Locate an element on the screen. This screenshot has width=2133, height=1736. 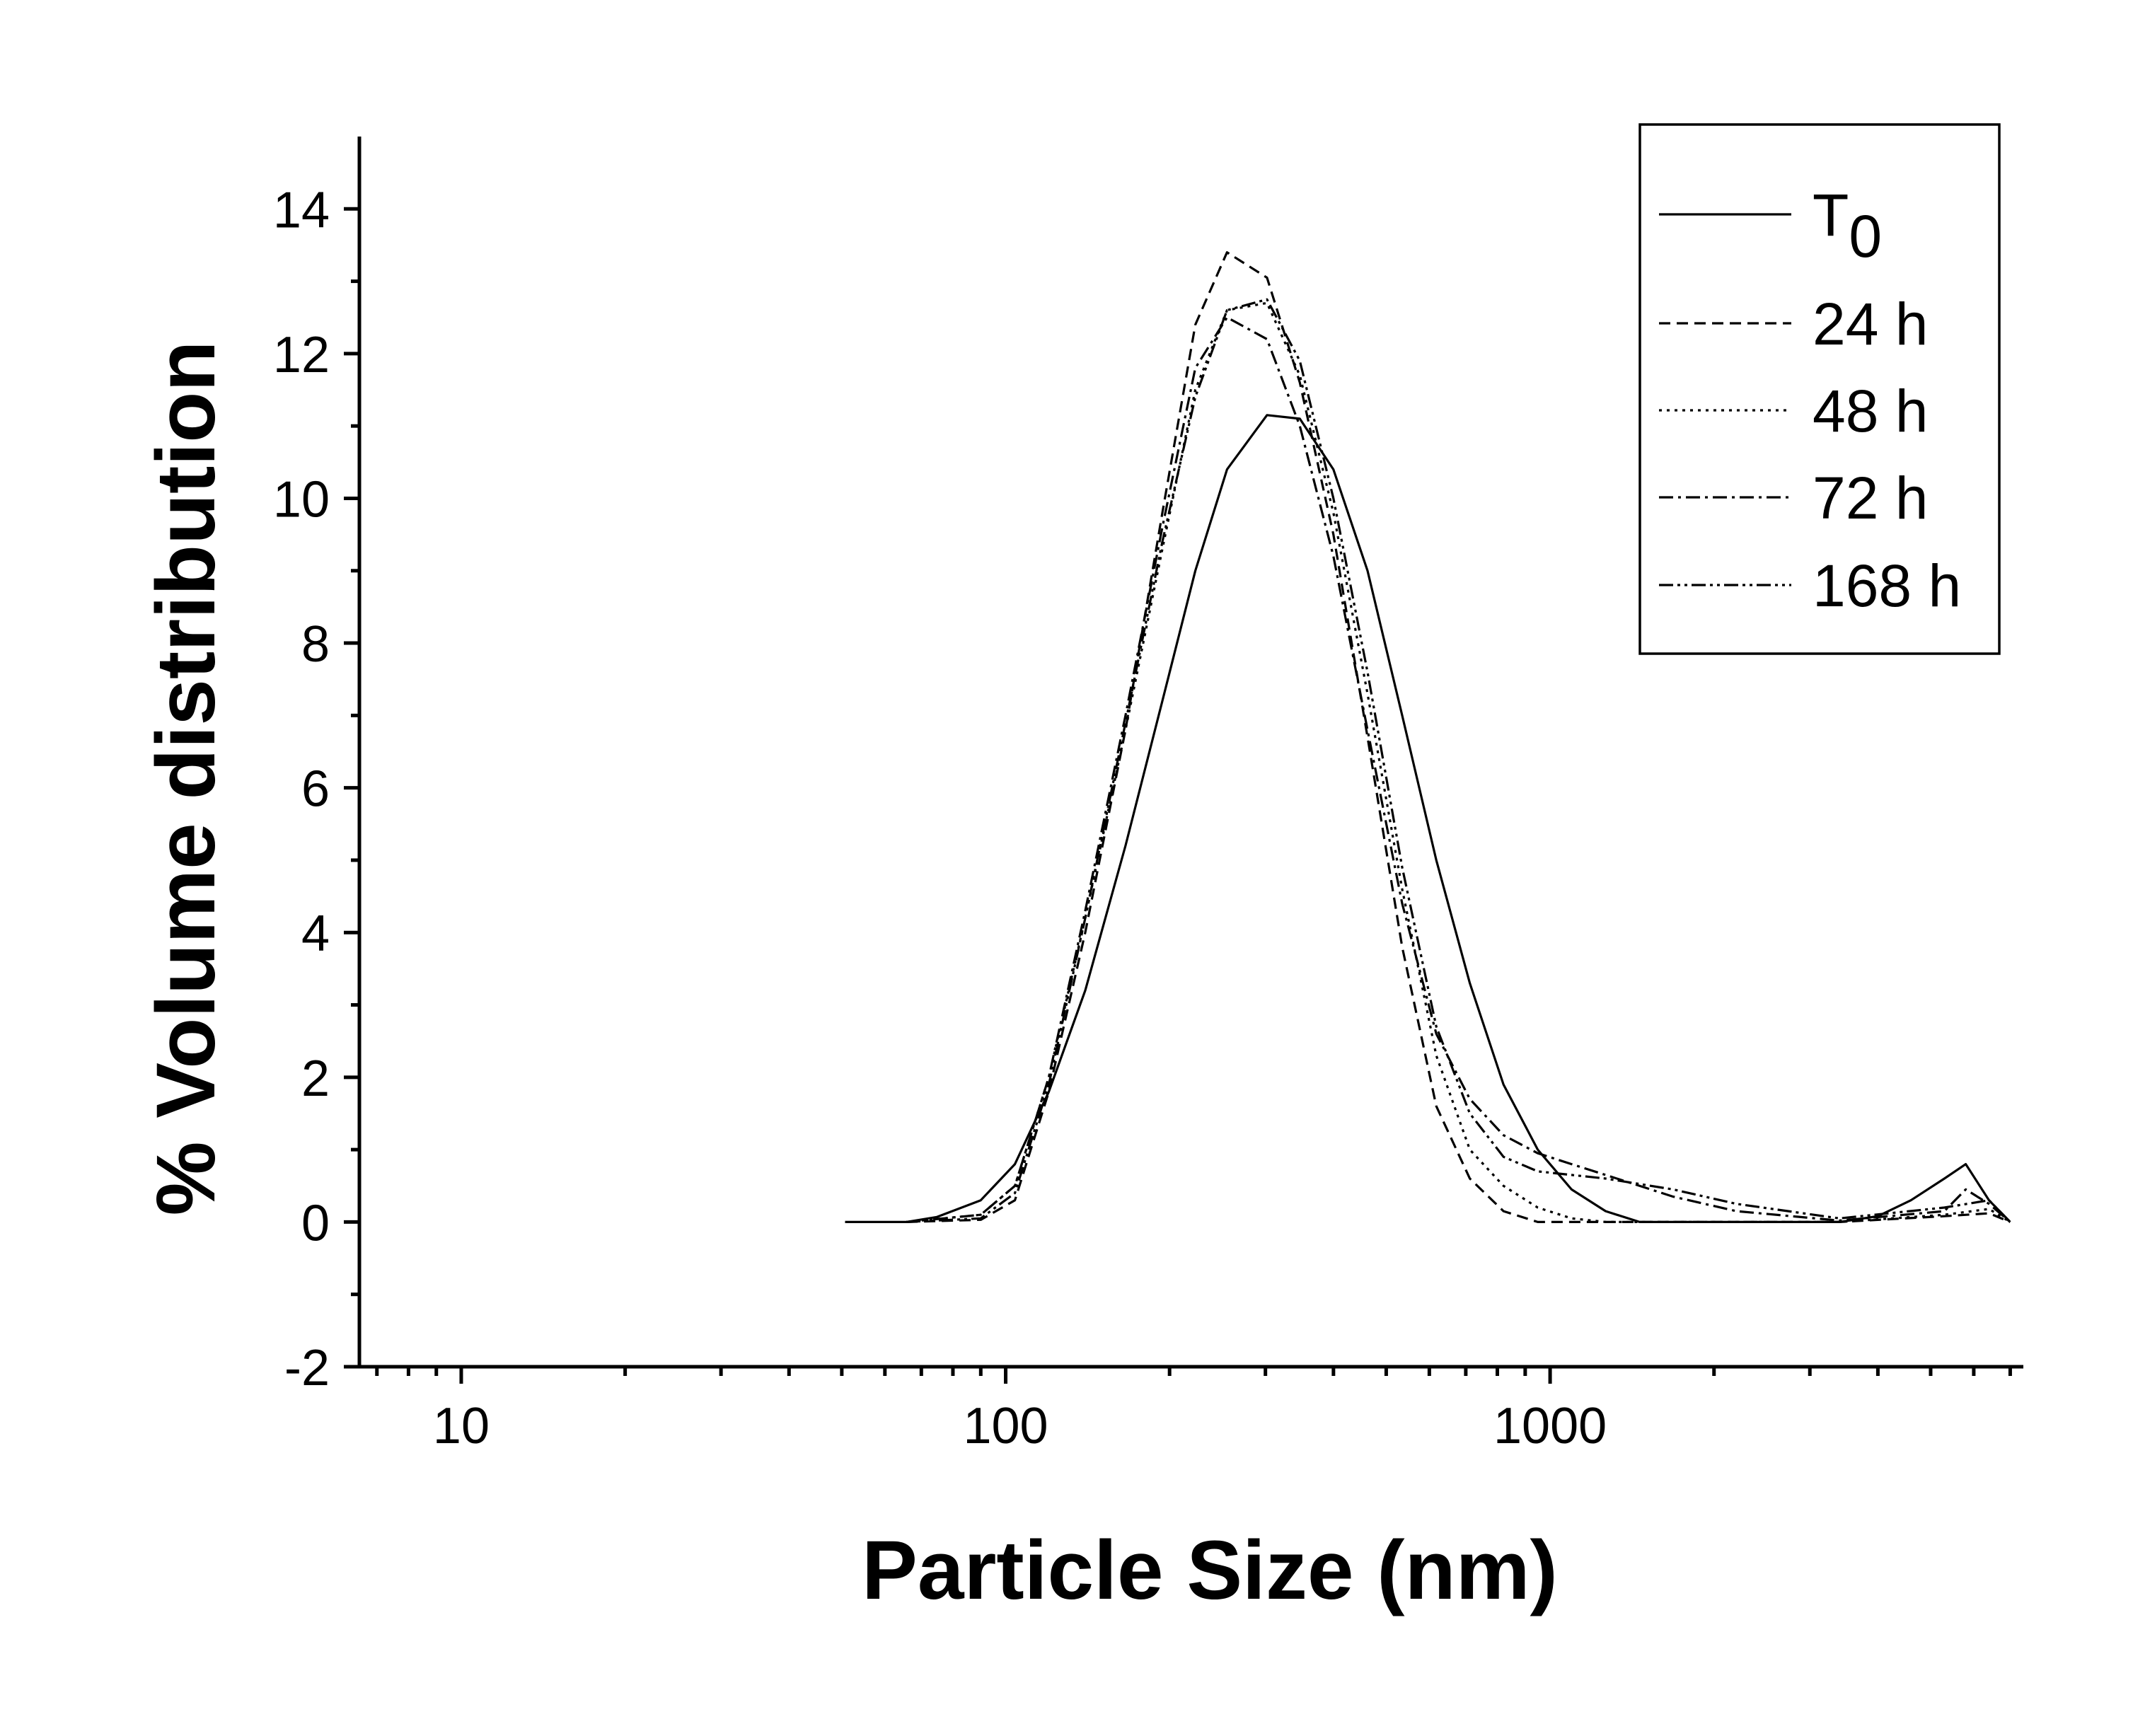
legend-label-3: 72 h is located at coordinates (1871, 498).